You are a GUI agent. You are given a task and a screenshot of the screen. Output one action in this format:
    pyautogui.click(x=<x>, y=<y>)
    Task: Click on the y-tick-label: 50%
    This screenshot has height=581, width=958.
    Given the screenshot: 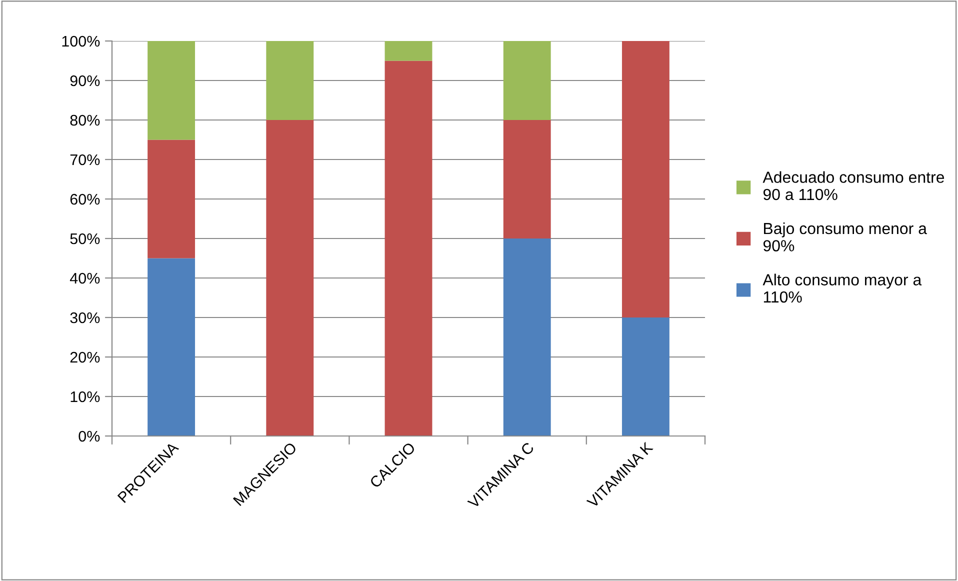 What is the action you would take?
    pyautogui.click(x=85, y=238)
    